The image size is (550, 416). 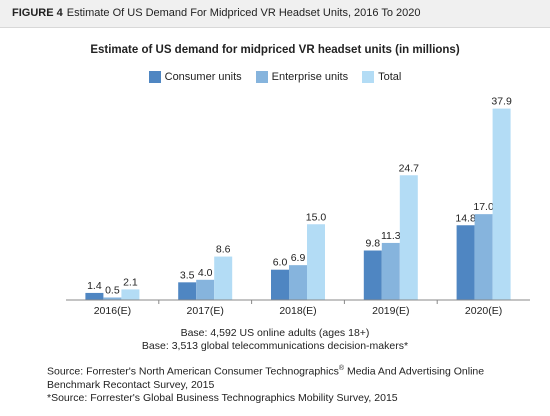 What do you see at coordinates (130, 282) in the screenshot?
I see `data-label-total-1: 2.1` at bounding box center [130, 282].